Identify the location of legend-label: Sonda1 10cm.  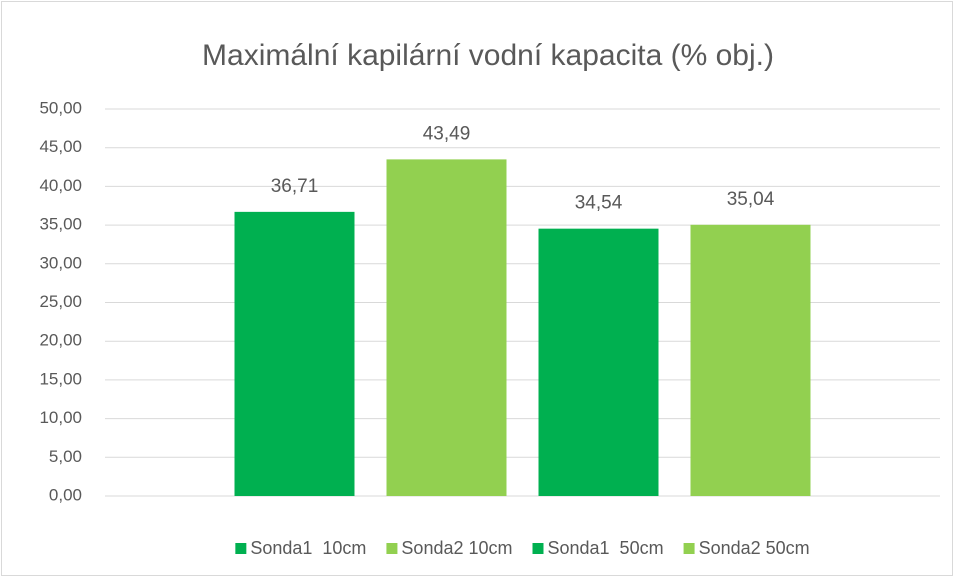
(308, 548).